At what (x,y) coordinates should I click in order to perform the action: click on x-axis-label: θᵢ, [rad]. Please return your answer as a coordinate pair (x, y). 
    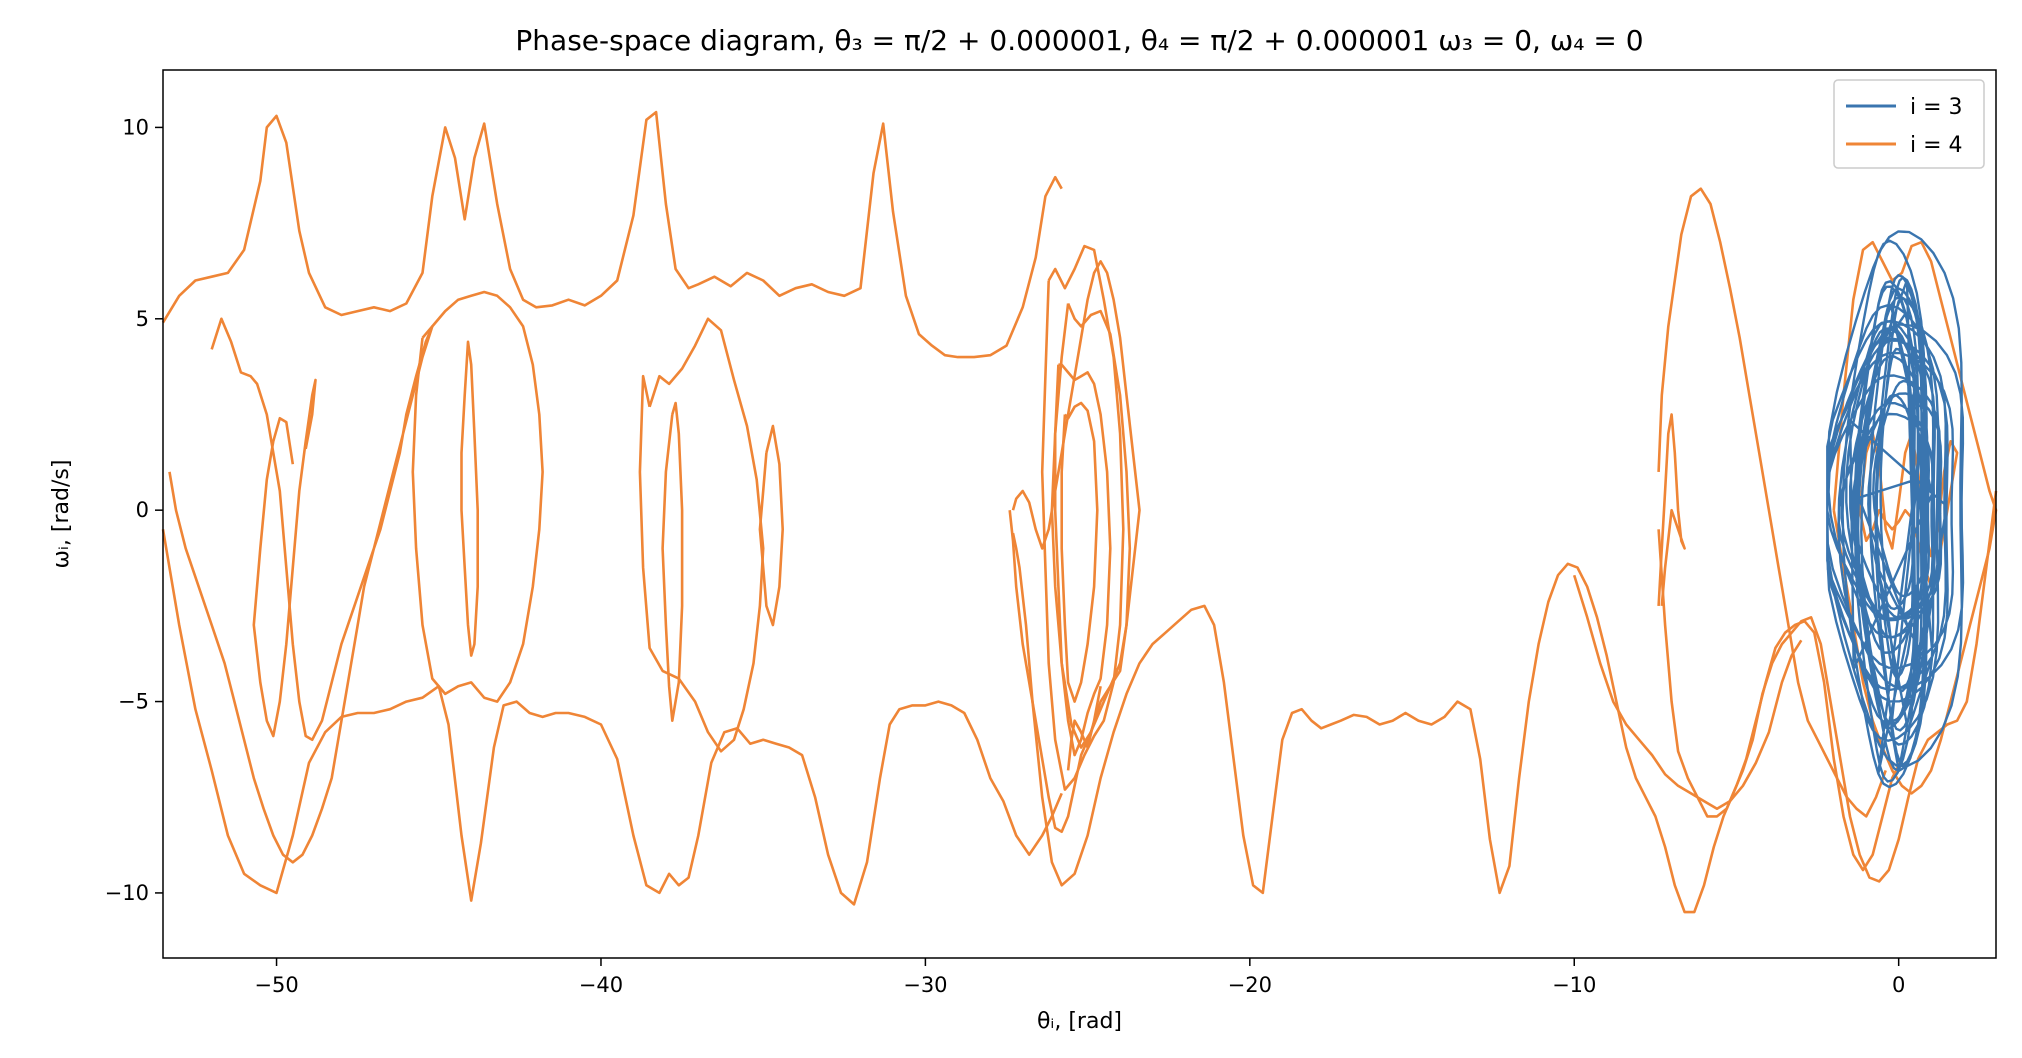
    Looking at the image, I should click on (1079, 1021).